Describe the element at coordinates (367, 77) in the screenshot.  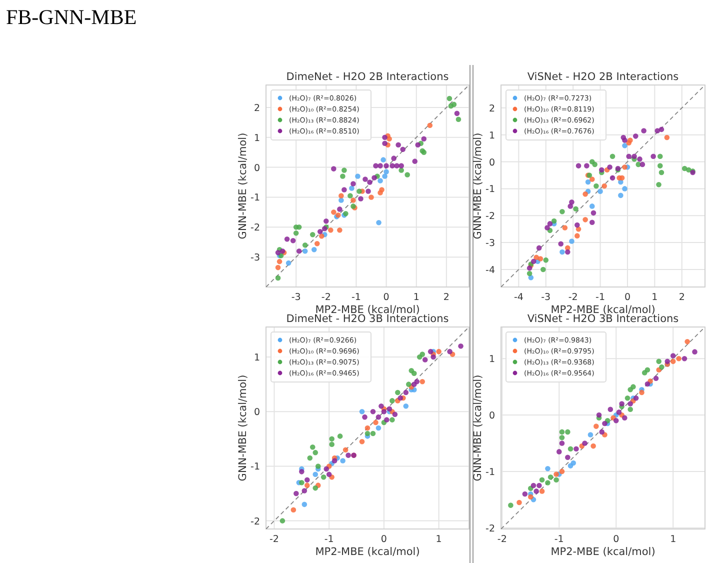
I see `chart-title: DimeNet - H2O 2B Interactions` at that location.